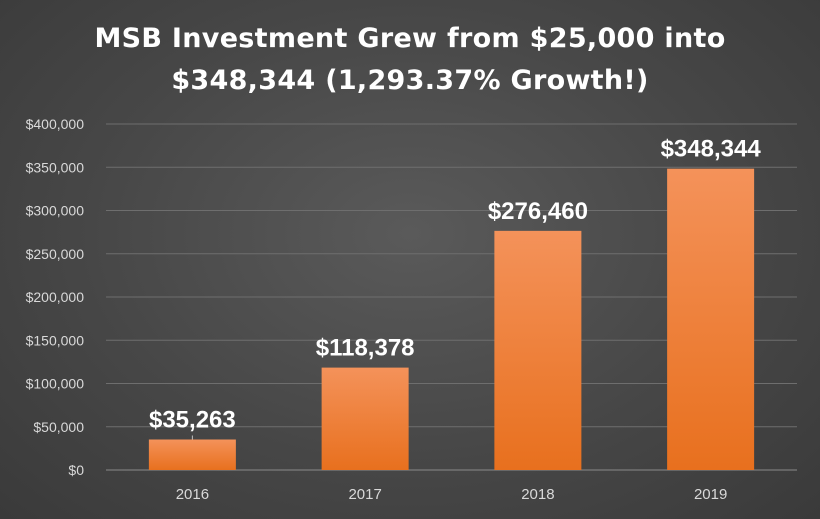 This screenshot has height=519, width=820. Describe the element at coordinates (55, 124) in the screenshot. I see `y-tick-label: $400,000` at that location.